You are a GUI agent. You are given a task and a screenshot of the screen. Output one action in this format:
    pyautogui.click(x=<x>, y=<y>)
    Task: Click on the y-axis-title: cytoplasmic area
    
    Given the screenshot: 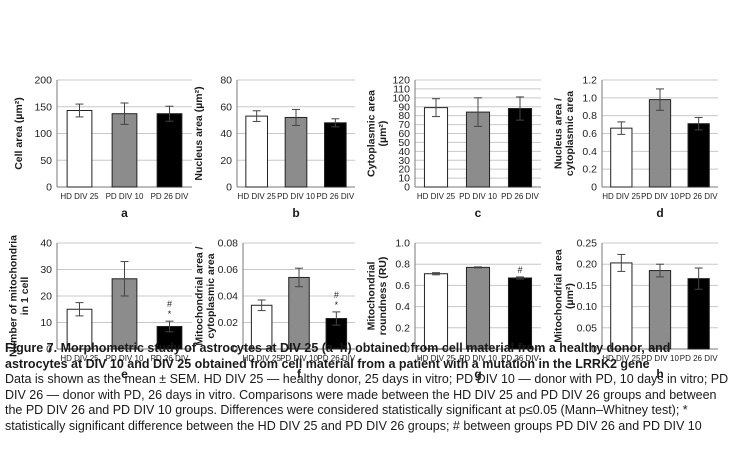 What is the action you would take?
    pyautogui.click(x=211, y=295)
    